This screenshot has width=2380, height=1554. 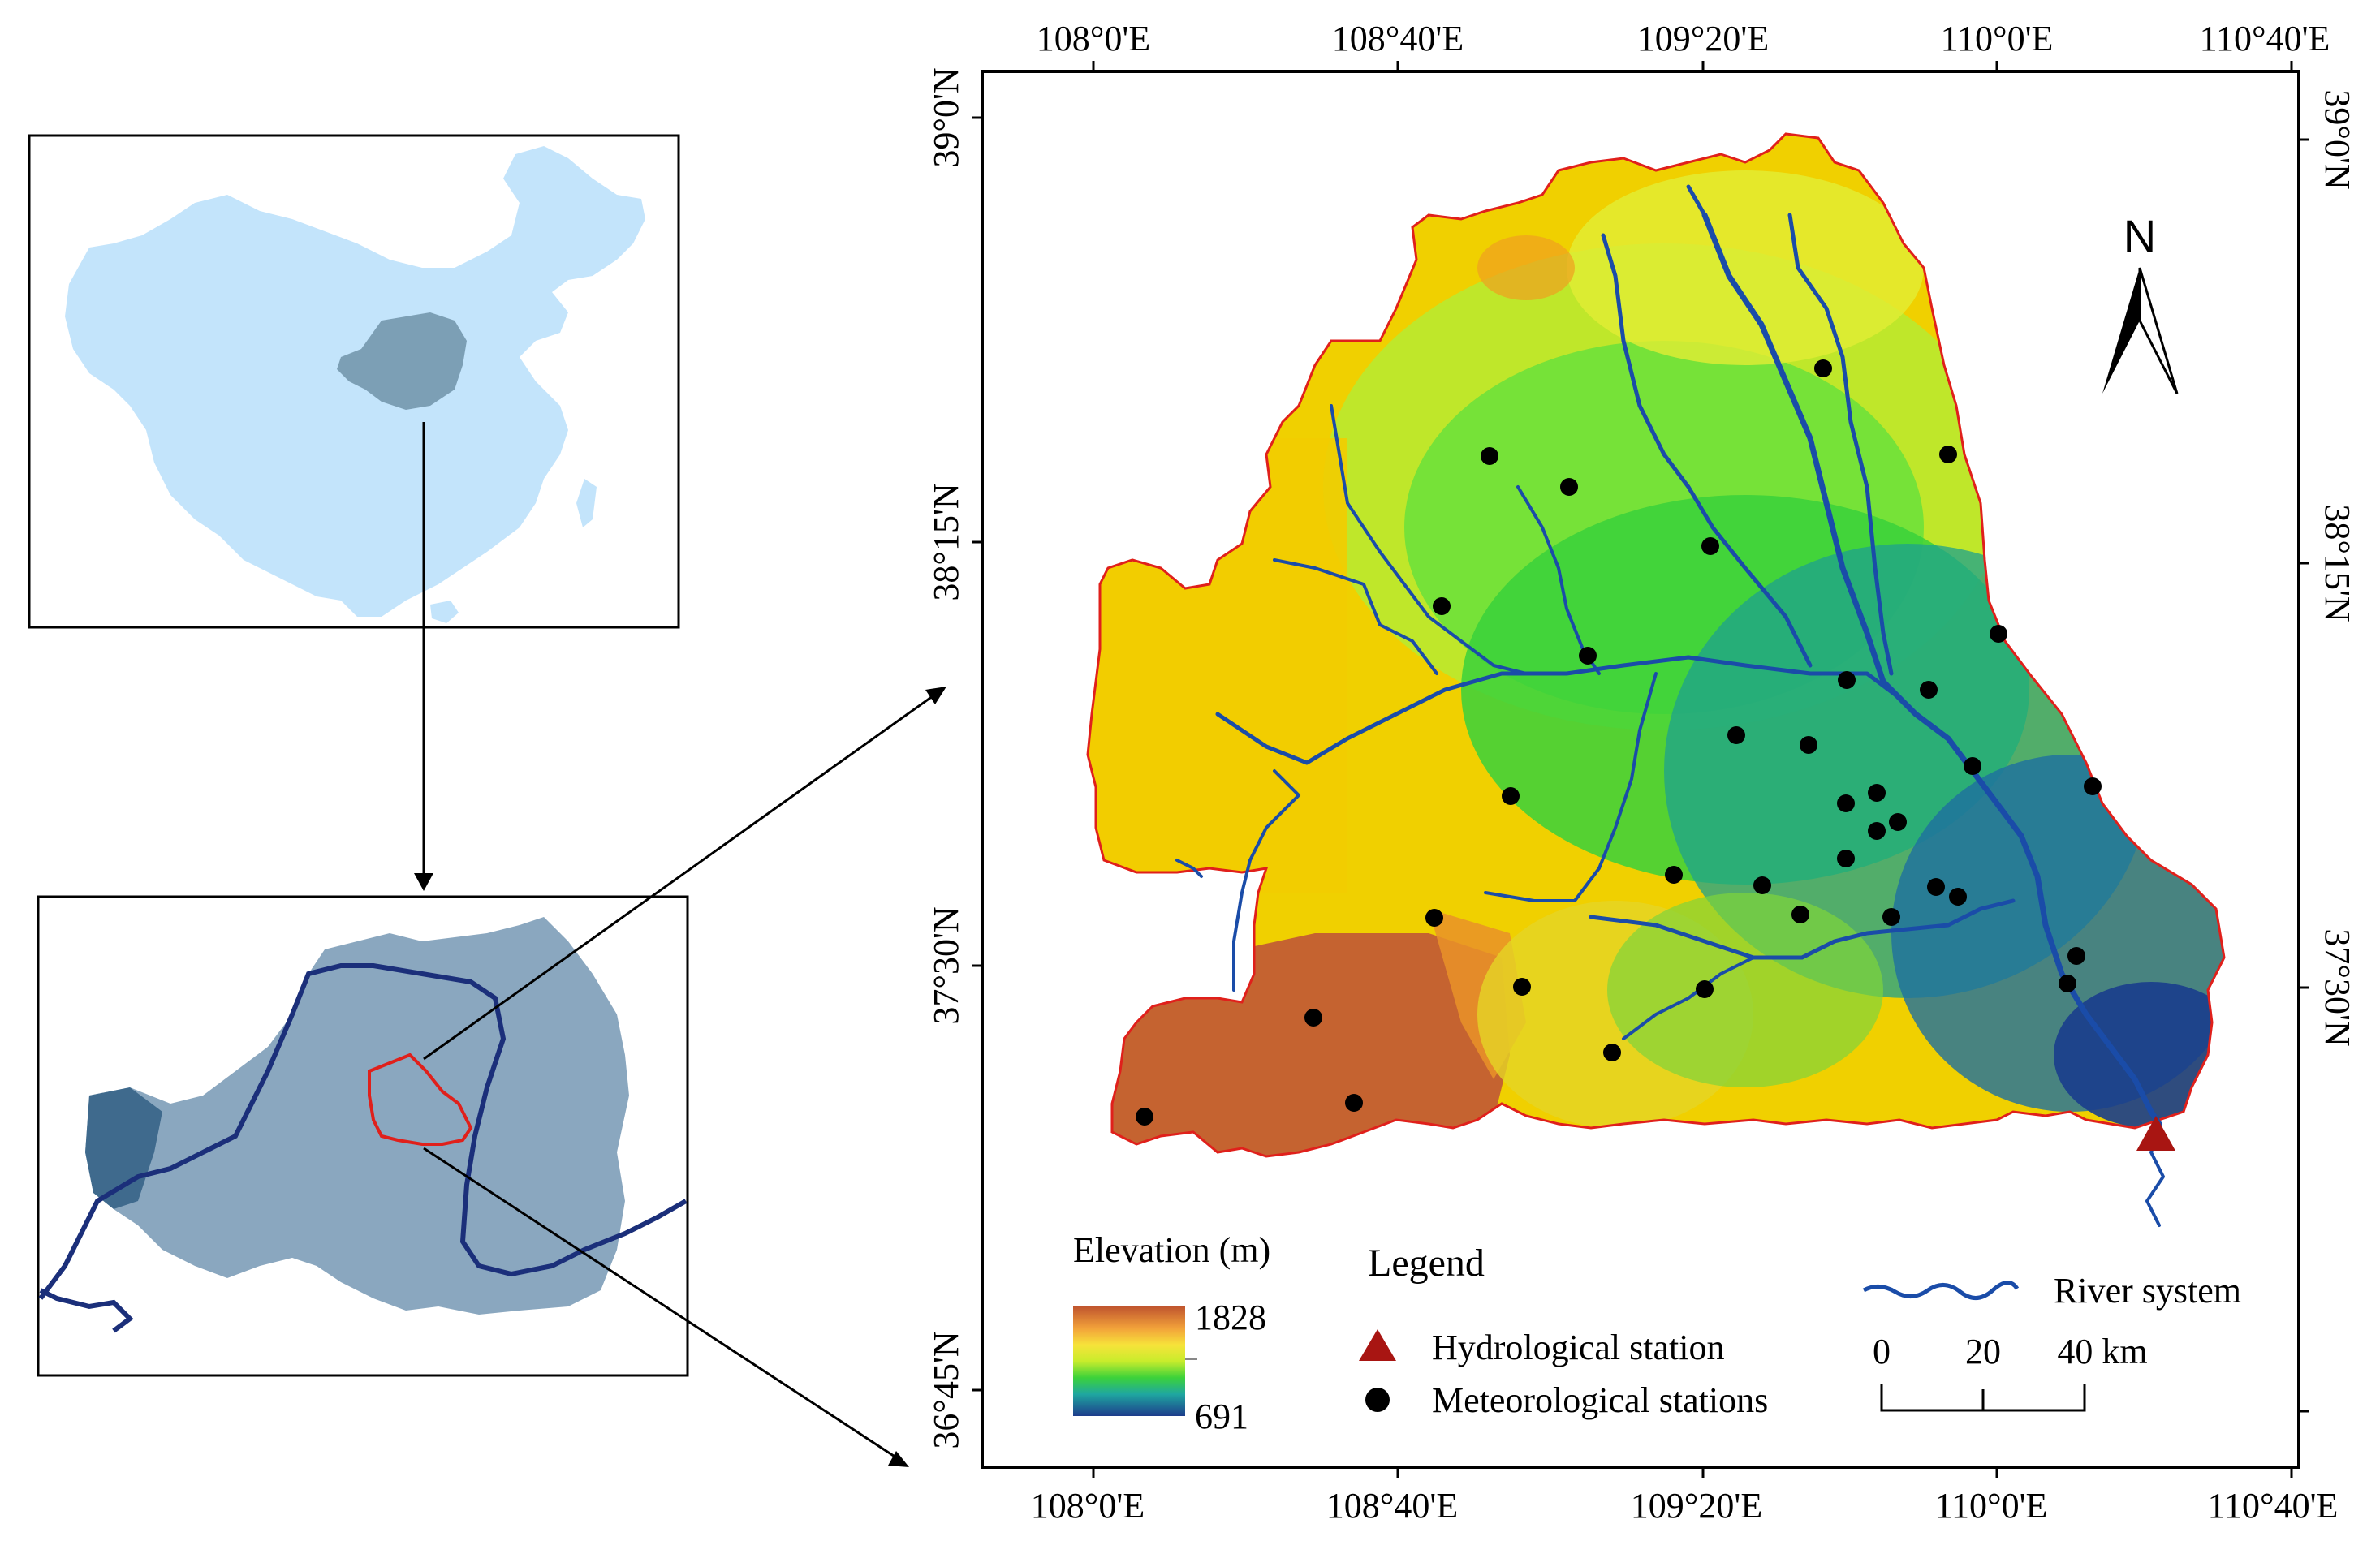 What do you see at coordinates (2139, 235) in the screenshot?
I see `north-label: N` at bounding box center [2139, 235].